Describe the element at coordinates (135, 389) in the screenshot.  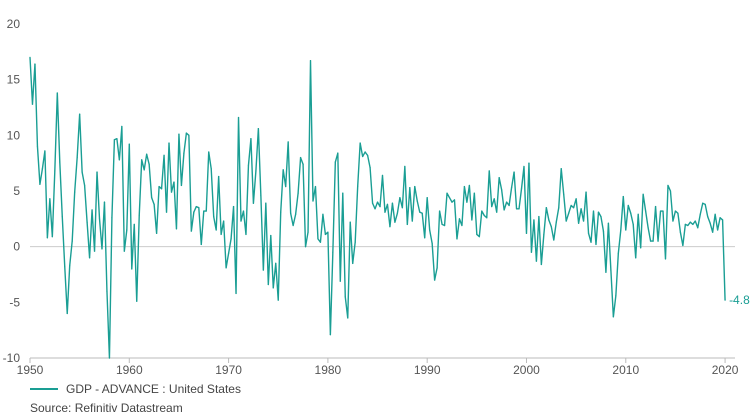
I see `legend: GDP - ADVANCE : United States` at that location.